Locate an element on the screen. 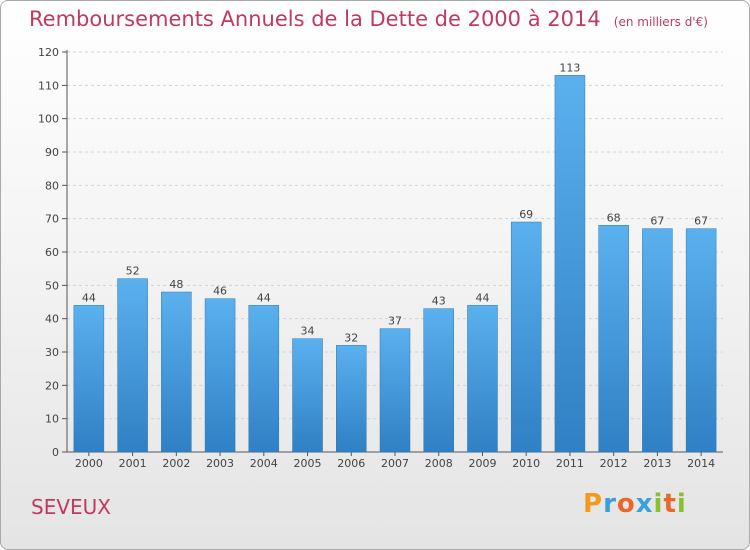  x-tick-label: 2011 is located at coordinates (570, 463).